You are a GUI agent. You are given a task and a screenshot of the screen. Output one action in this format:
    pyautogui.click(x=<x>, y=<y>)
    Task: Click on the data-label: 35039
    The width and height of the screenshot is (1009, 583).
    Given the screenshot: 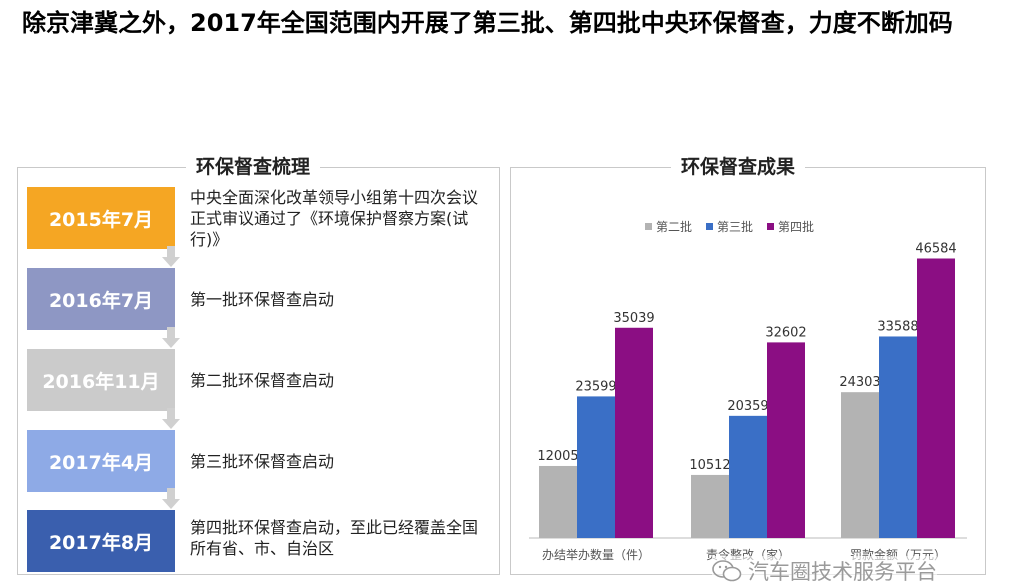 What is the action you would take?
    pyautogui.click(x=633, y=318)
    